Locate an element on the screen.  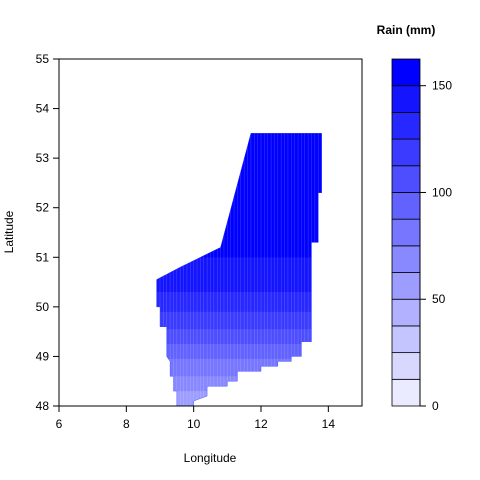
x-tick-label: 14 is located at coordinates (329, 424).